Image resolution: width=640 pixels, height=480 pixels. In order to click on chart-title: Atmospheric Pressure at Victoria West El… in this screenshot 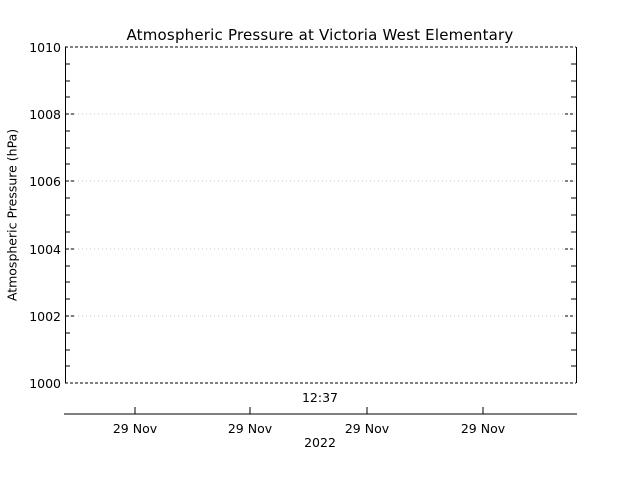, I will do `click(320, 35)`.